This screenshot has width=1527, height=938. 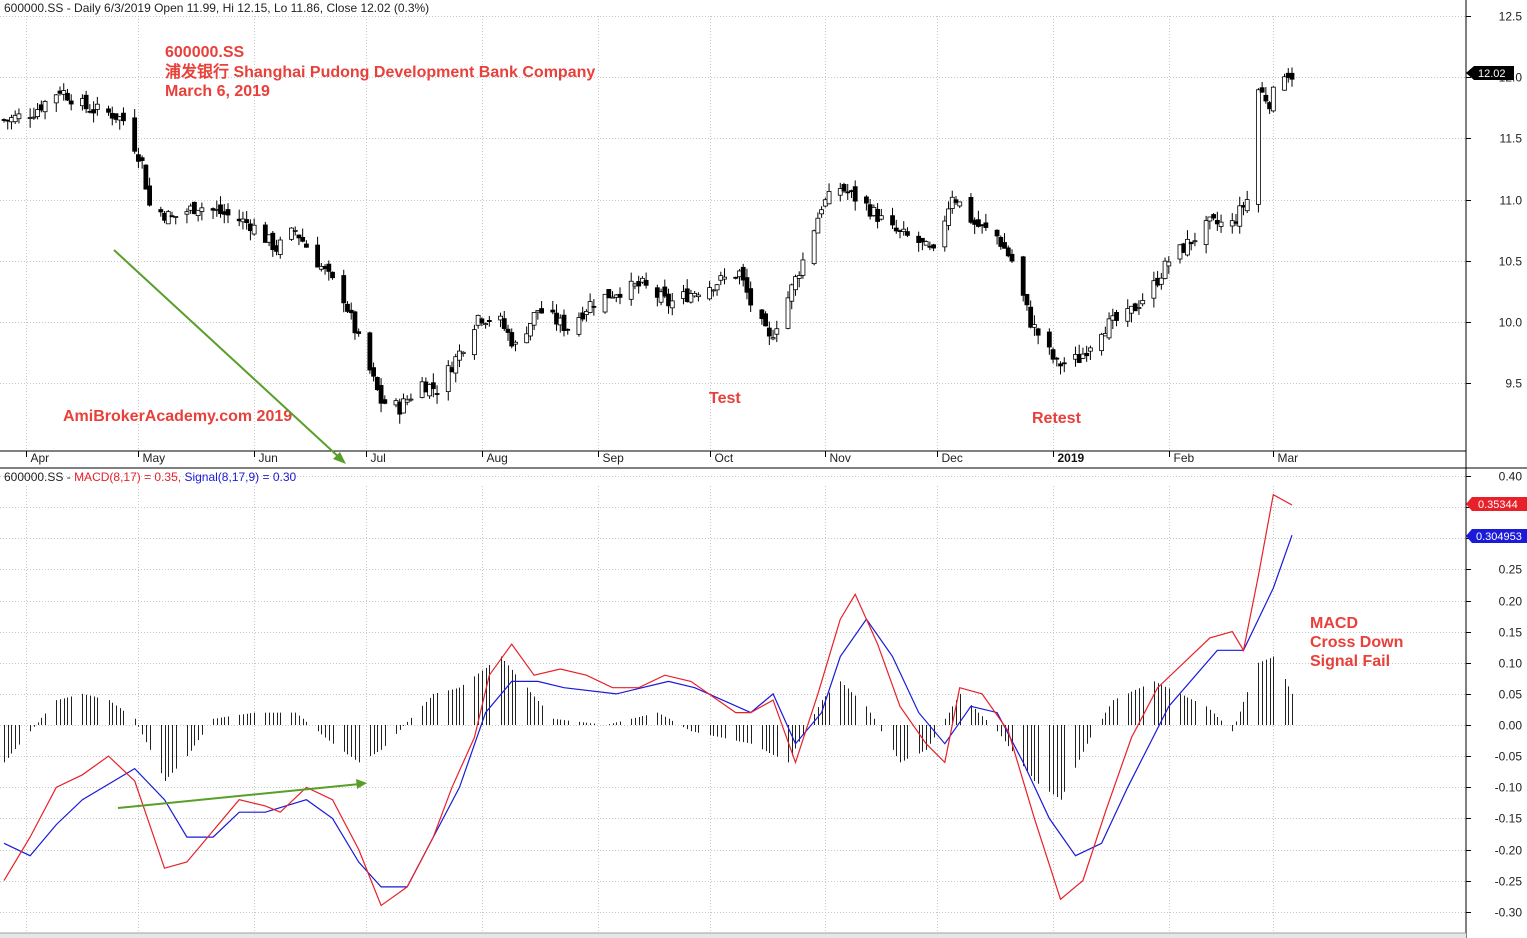 What do you see at coordinates (1511, 726) in the screenshot?
I see `macd-y-tick-label: 0.00` at bounding box center [1511, 726].